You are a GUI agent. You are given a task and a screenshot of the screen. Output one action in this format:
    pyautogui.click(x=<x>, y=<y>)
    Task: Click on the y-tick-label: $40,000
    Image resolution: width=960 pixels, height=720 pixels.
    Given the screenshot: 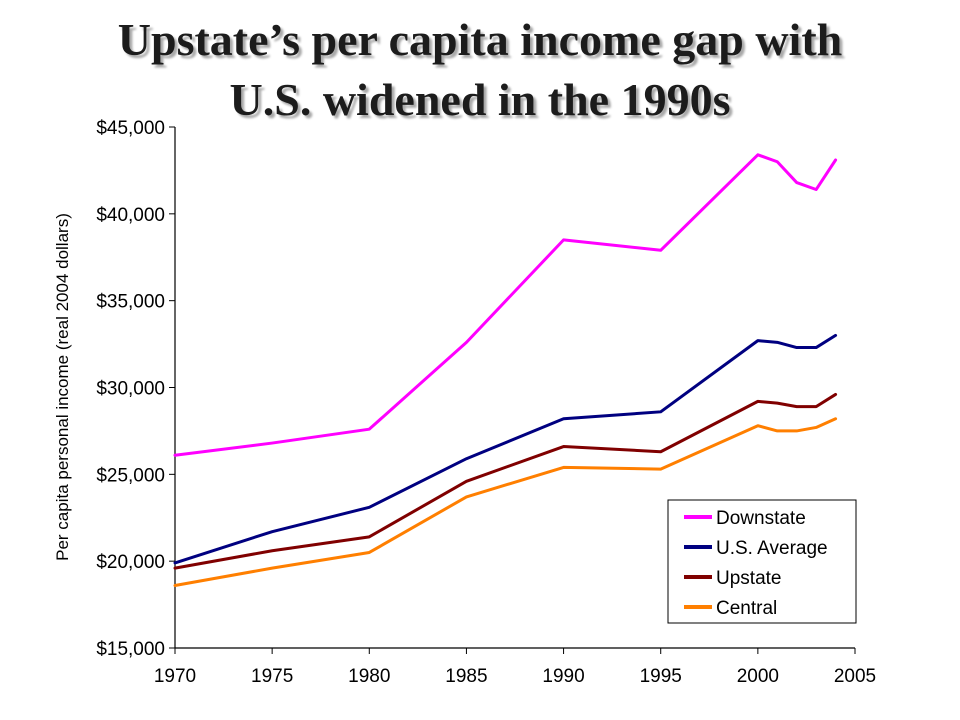 What is the action you would take?
    pyautogui.click(x=130, y=215)
    